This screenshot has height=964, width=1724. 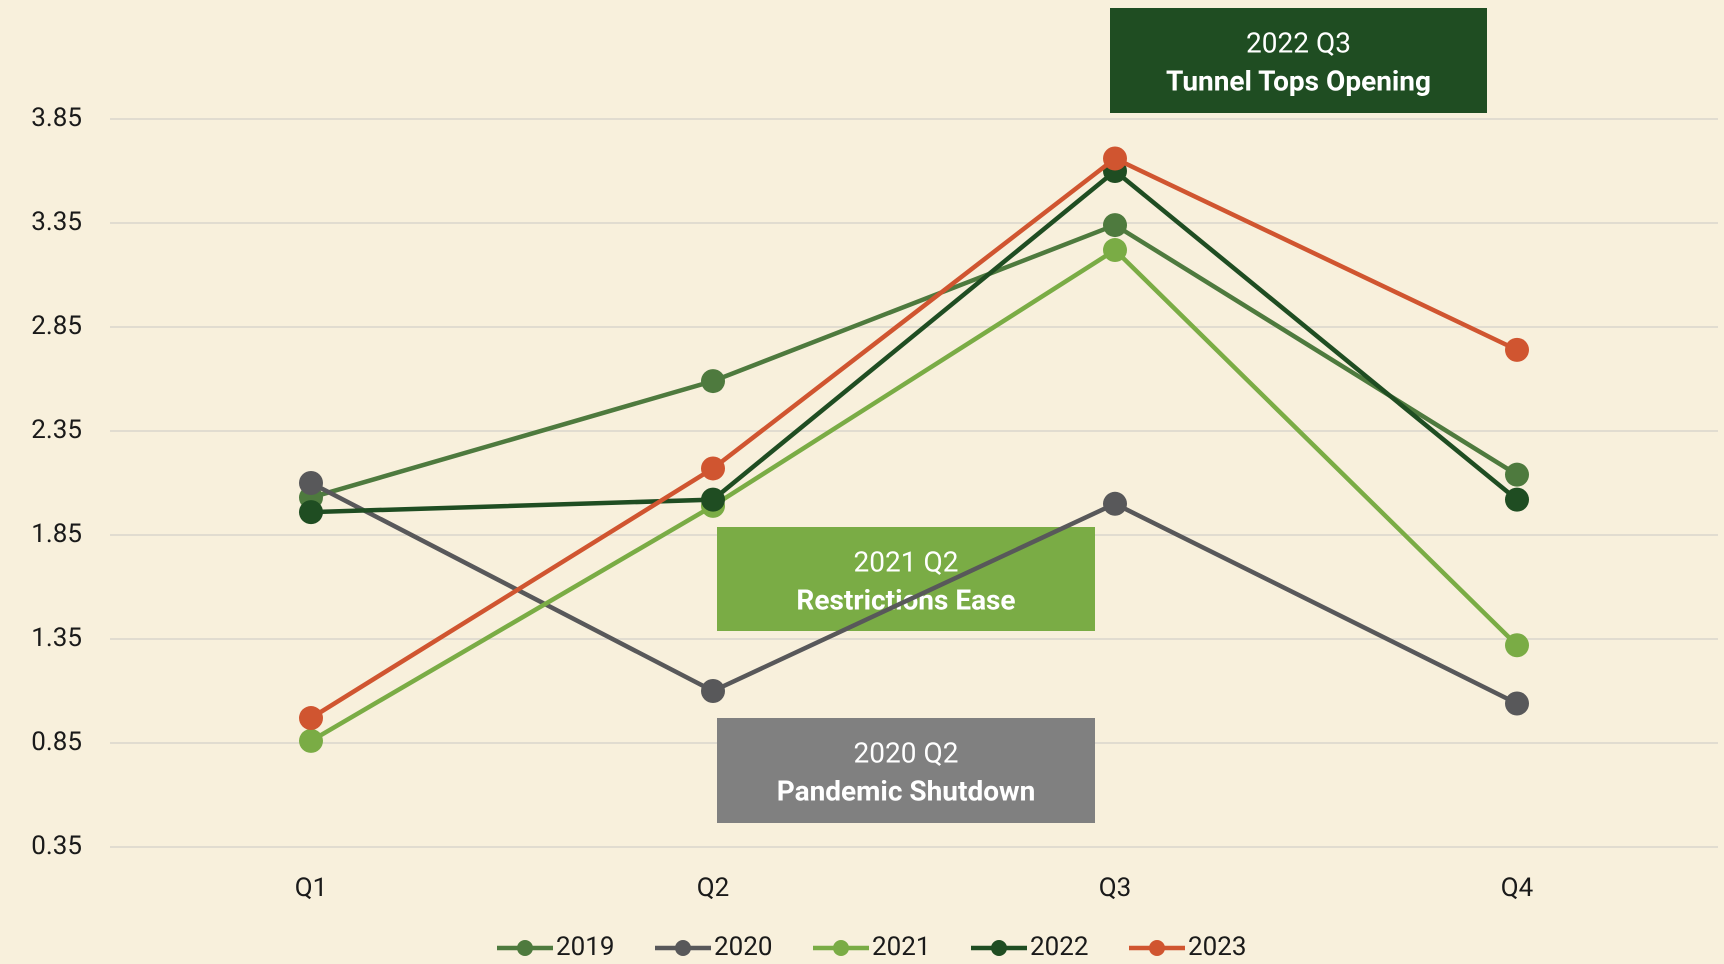 I want to click on legend-label: 2023, so click(x=1217, y=947).